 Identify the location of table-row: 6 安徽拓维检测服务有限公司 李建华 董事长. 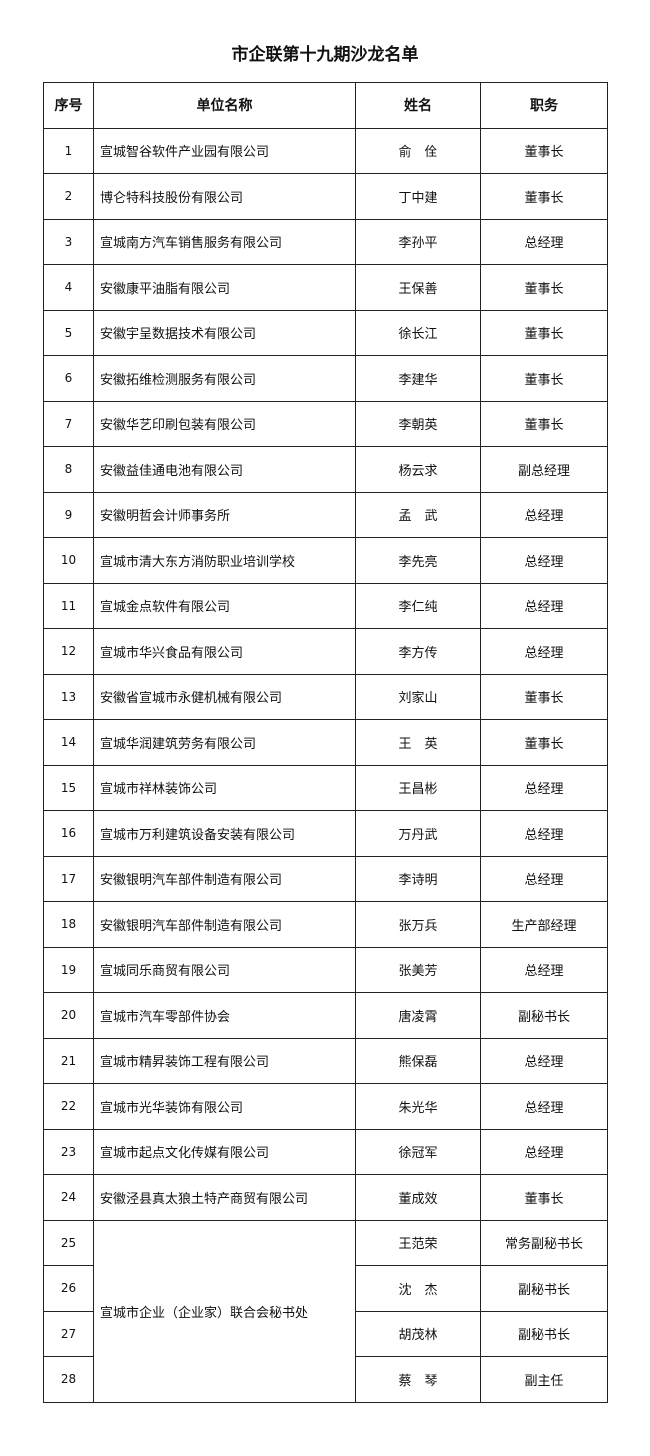
(325, 378).